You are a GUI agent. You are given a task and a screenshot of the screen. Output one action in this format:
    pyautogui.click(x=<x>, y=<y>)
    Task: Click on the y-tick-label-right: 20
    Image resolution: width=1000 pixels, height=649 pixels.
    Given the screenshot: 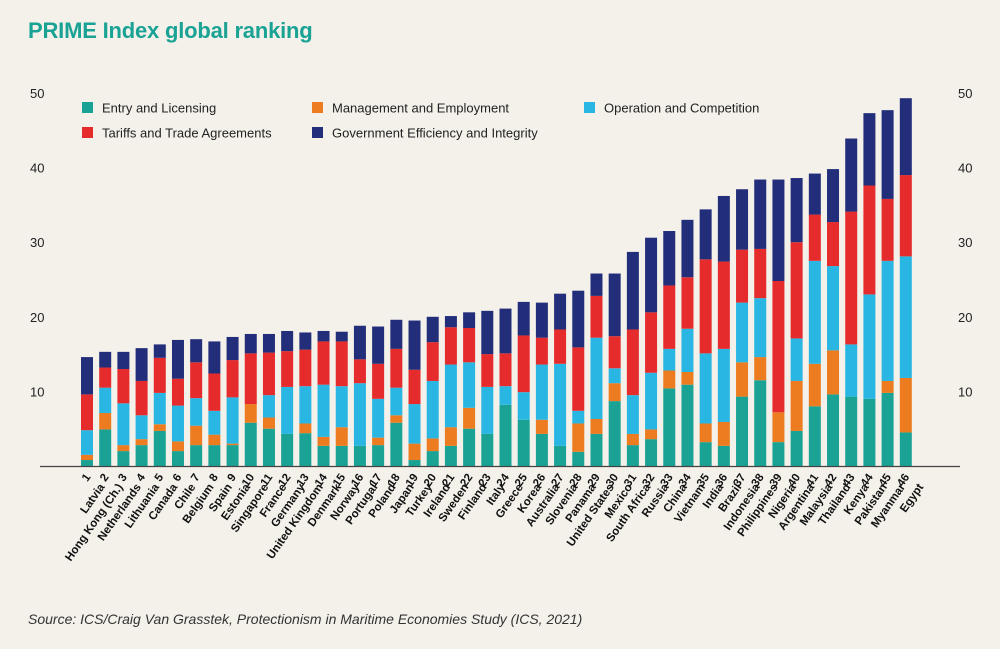 What is the action you would take?
    pyautogui.click(x=965, y=317)
    